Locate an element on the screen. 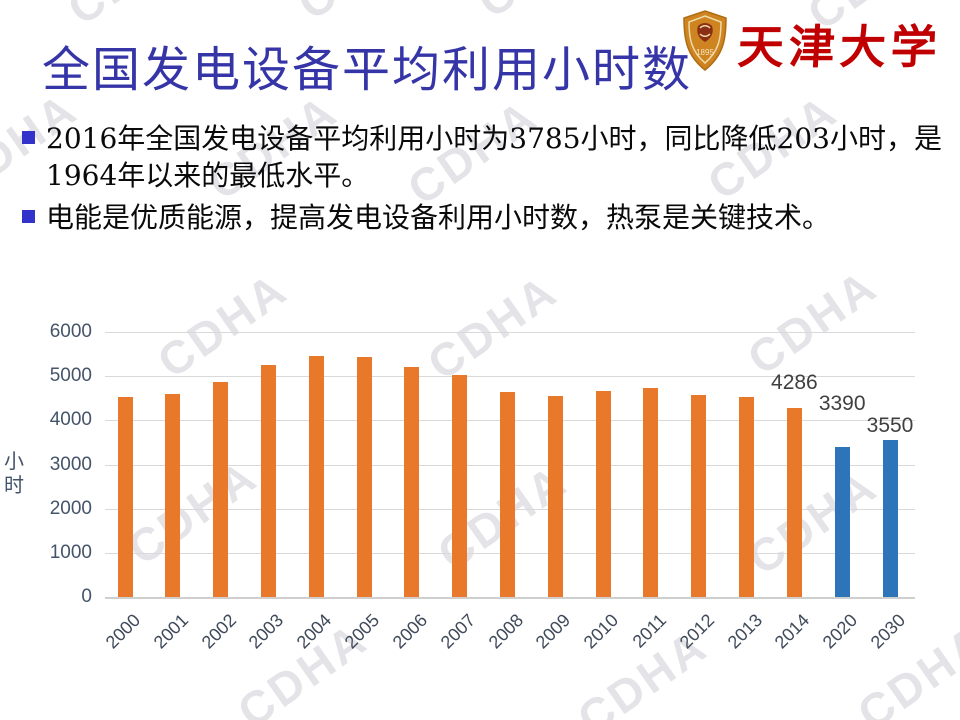 The image size is (960, 720). chart-bar-2000 is located at coordinates (125, 497).